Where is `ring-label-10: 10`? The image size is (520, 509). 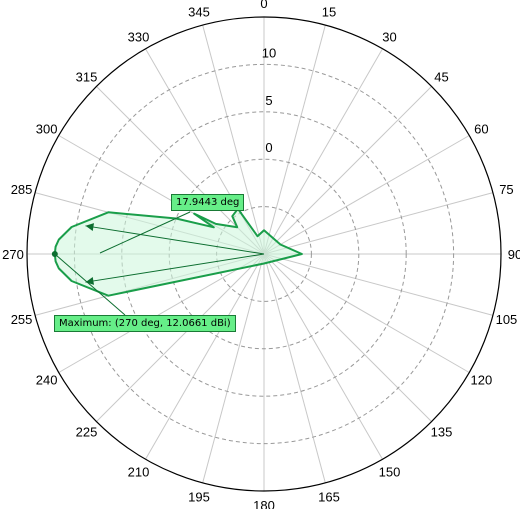
ring-label-10: 10 is located at coordinates (269, 52).